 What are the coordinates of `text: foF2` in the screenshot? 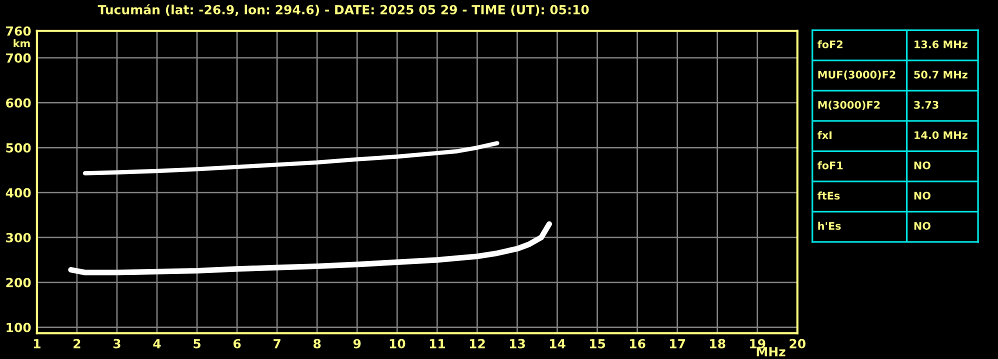 It's located at (830, 44).